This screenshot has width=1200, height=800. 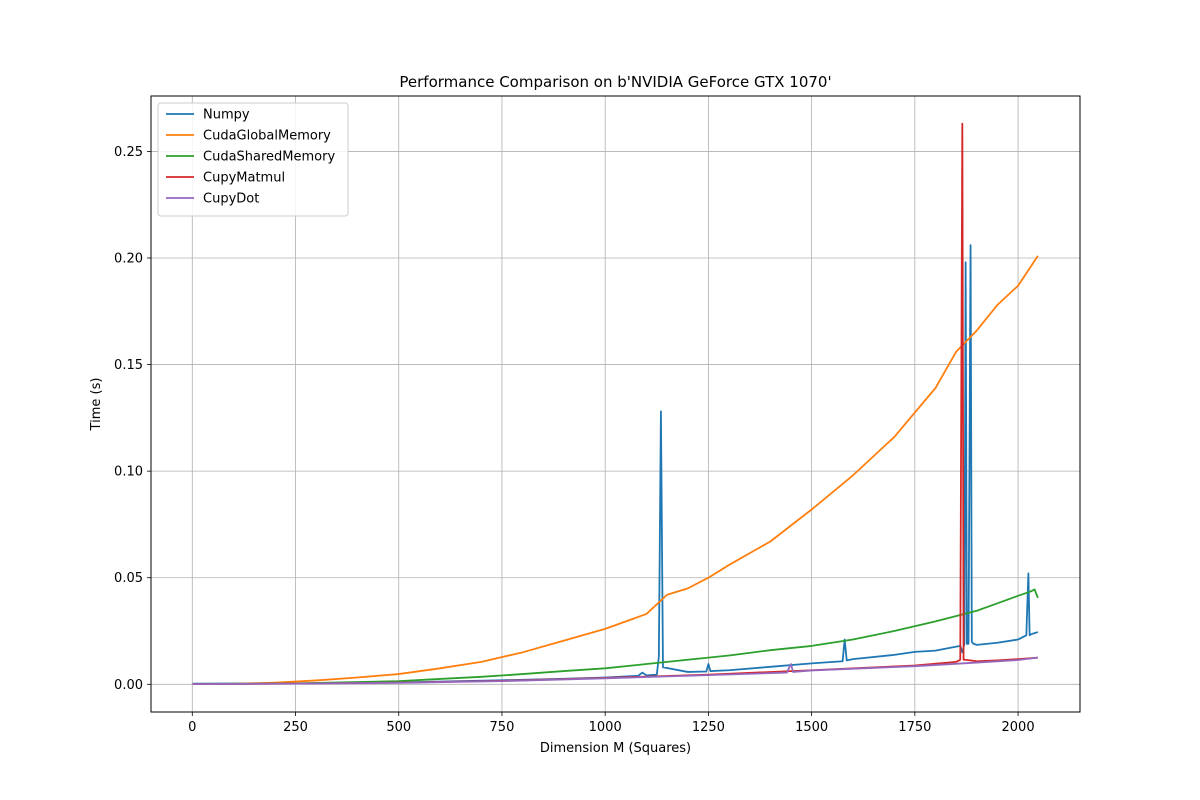 What do you see at coordinates (231, 199) in the screenshot?
I see `legend-label: CupyDot` at bounding box center [231, 199].